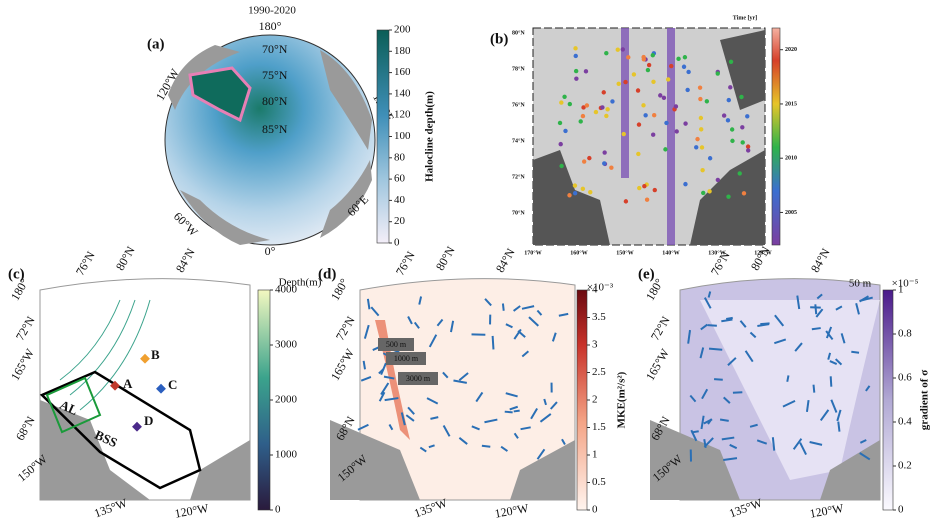 The width and height of the screenshot is (930, 529). Describe the element at coordinates (185, 260) in the screenshot. I see `geo-label: 84°N` at that location.